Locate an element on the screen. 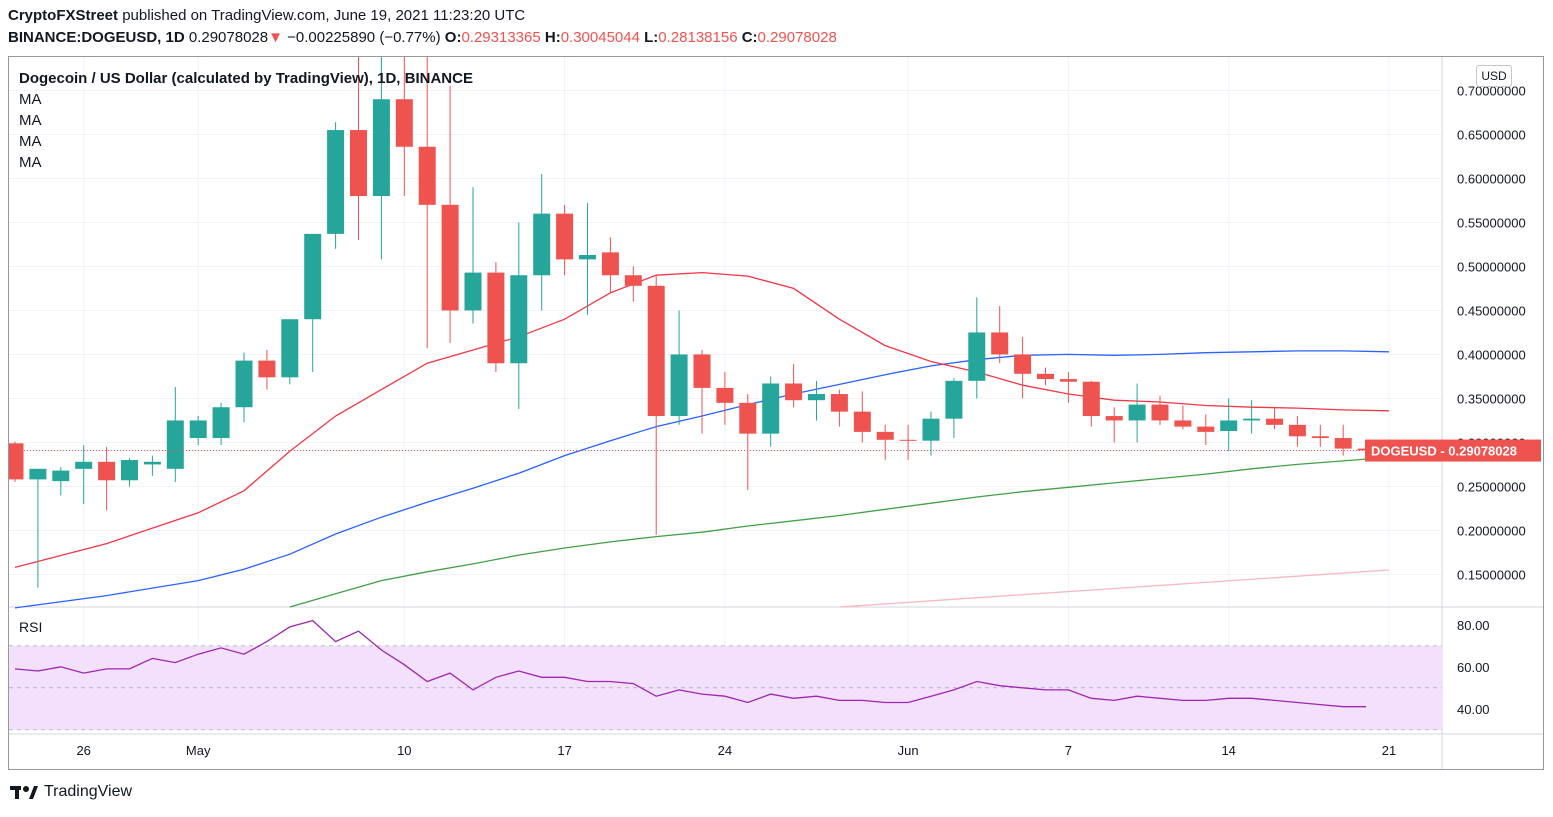  price-tag-symbol: DOGEUSD - 0.29078028 is located at coordinates (1444, 451).